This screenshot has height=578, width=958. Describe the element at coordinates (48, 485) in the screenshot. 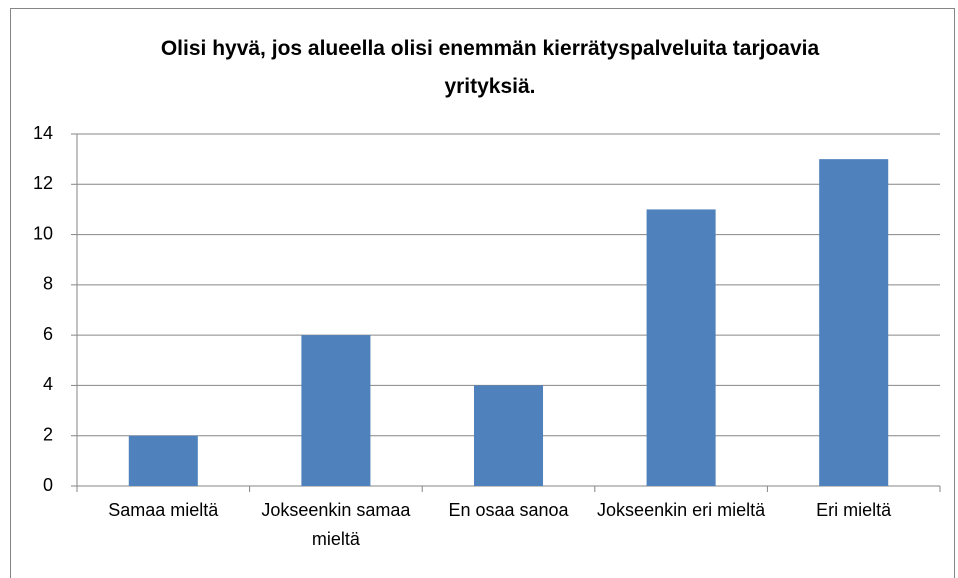

I see `y-tick-label: 0` at that location.